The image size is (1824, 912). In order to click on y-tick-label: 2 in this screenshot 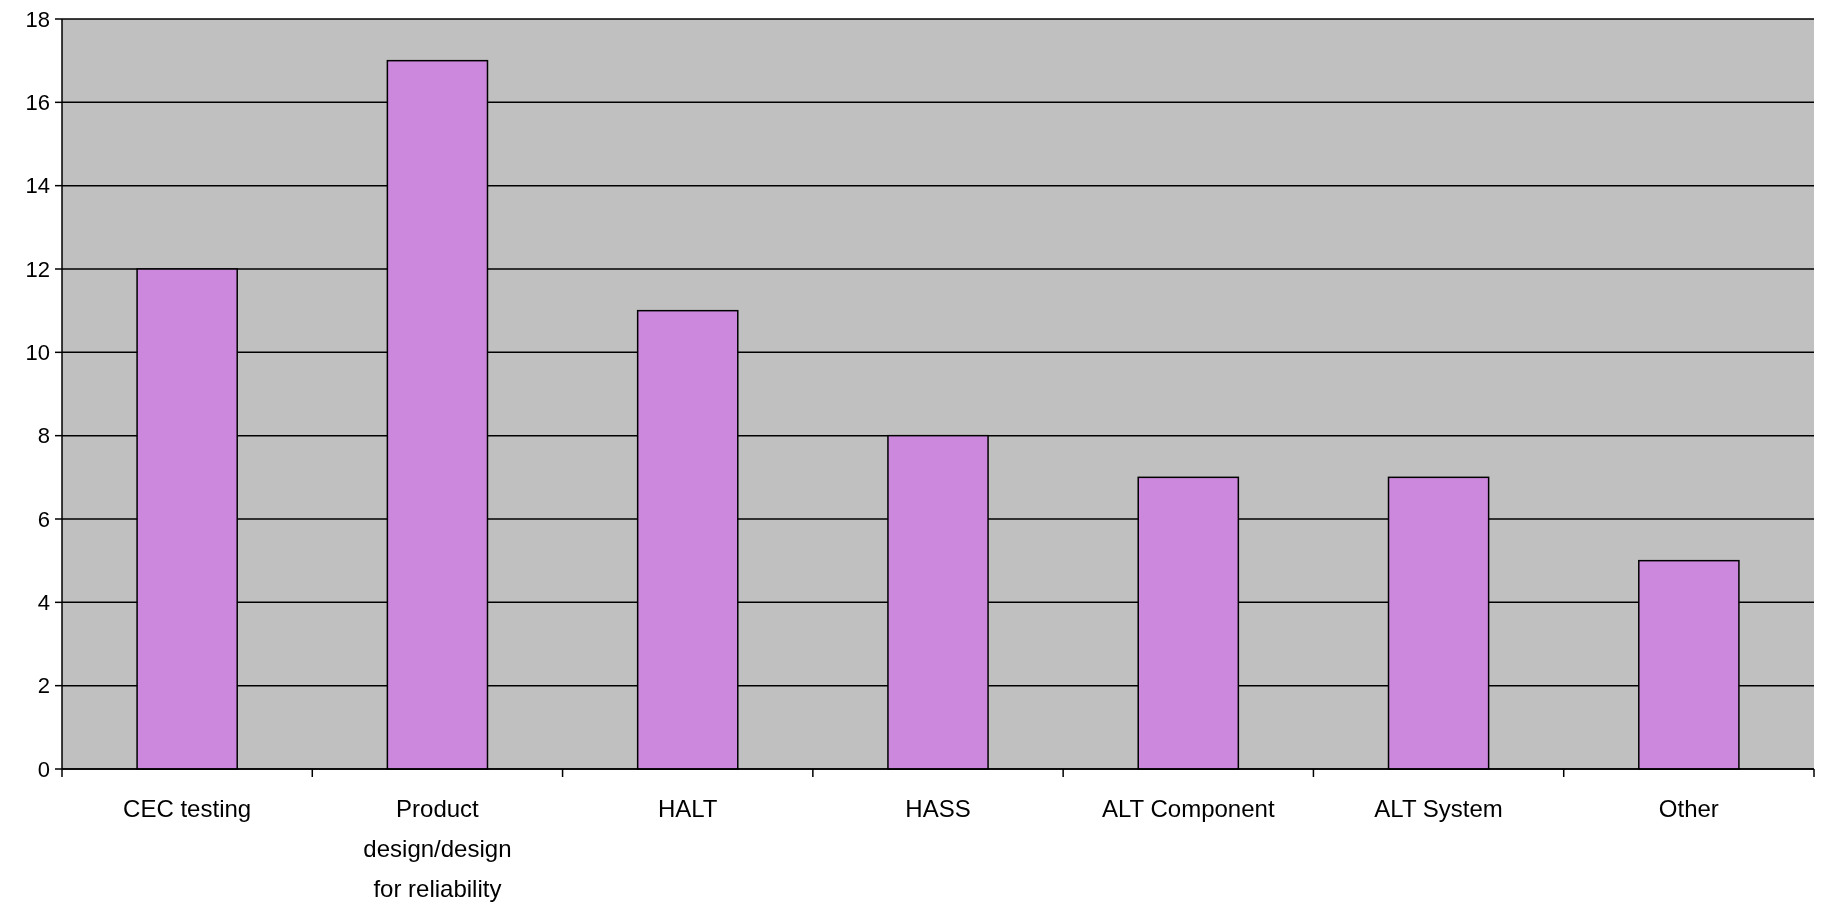, I will do `click(43, 686)`.